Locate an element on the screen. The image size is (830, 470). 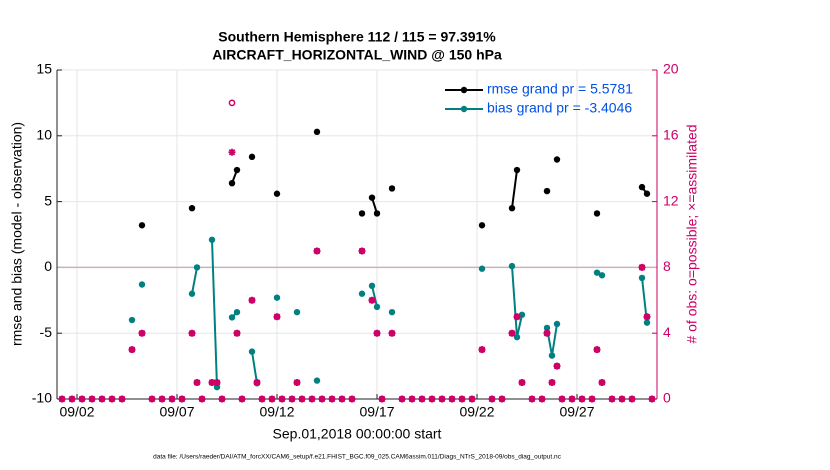
chart-subtitle: AIRCRAFT_HORIZONTAL_WIND @ 150 hPa is located at coordinates (357, 55).